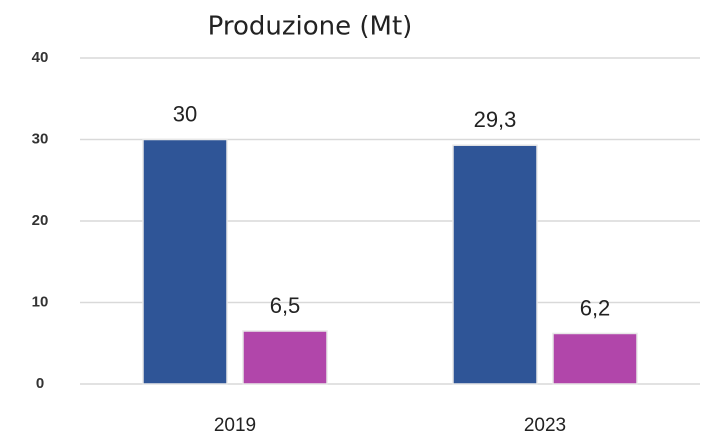 This screenshot has width=713, height=439. Describe the element at coordinates (235, 425) in the screenshot. I see `x-tick-label: 2019` at that location.